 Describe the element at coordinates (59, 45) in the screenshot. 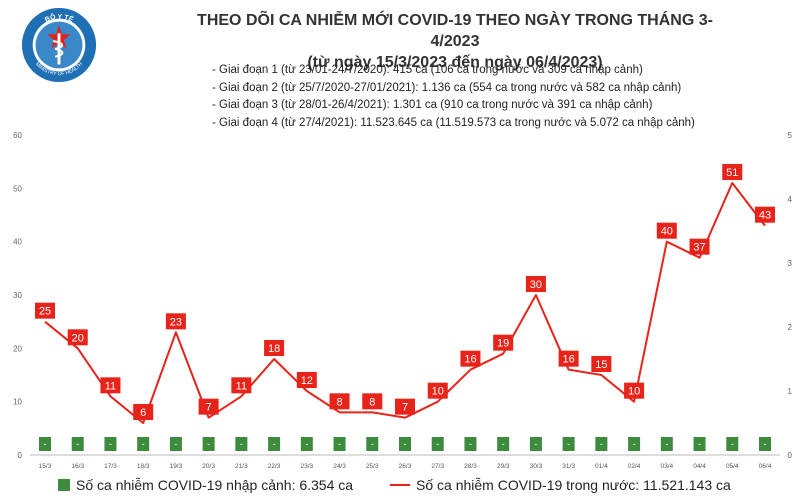

I see `ministry-of-health-logo: BỘ Y TẾ MINISTRY OF HEALTH` at that location.